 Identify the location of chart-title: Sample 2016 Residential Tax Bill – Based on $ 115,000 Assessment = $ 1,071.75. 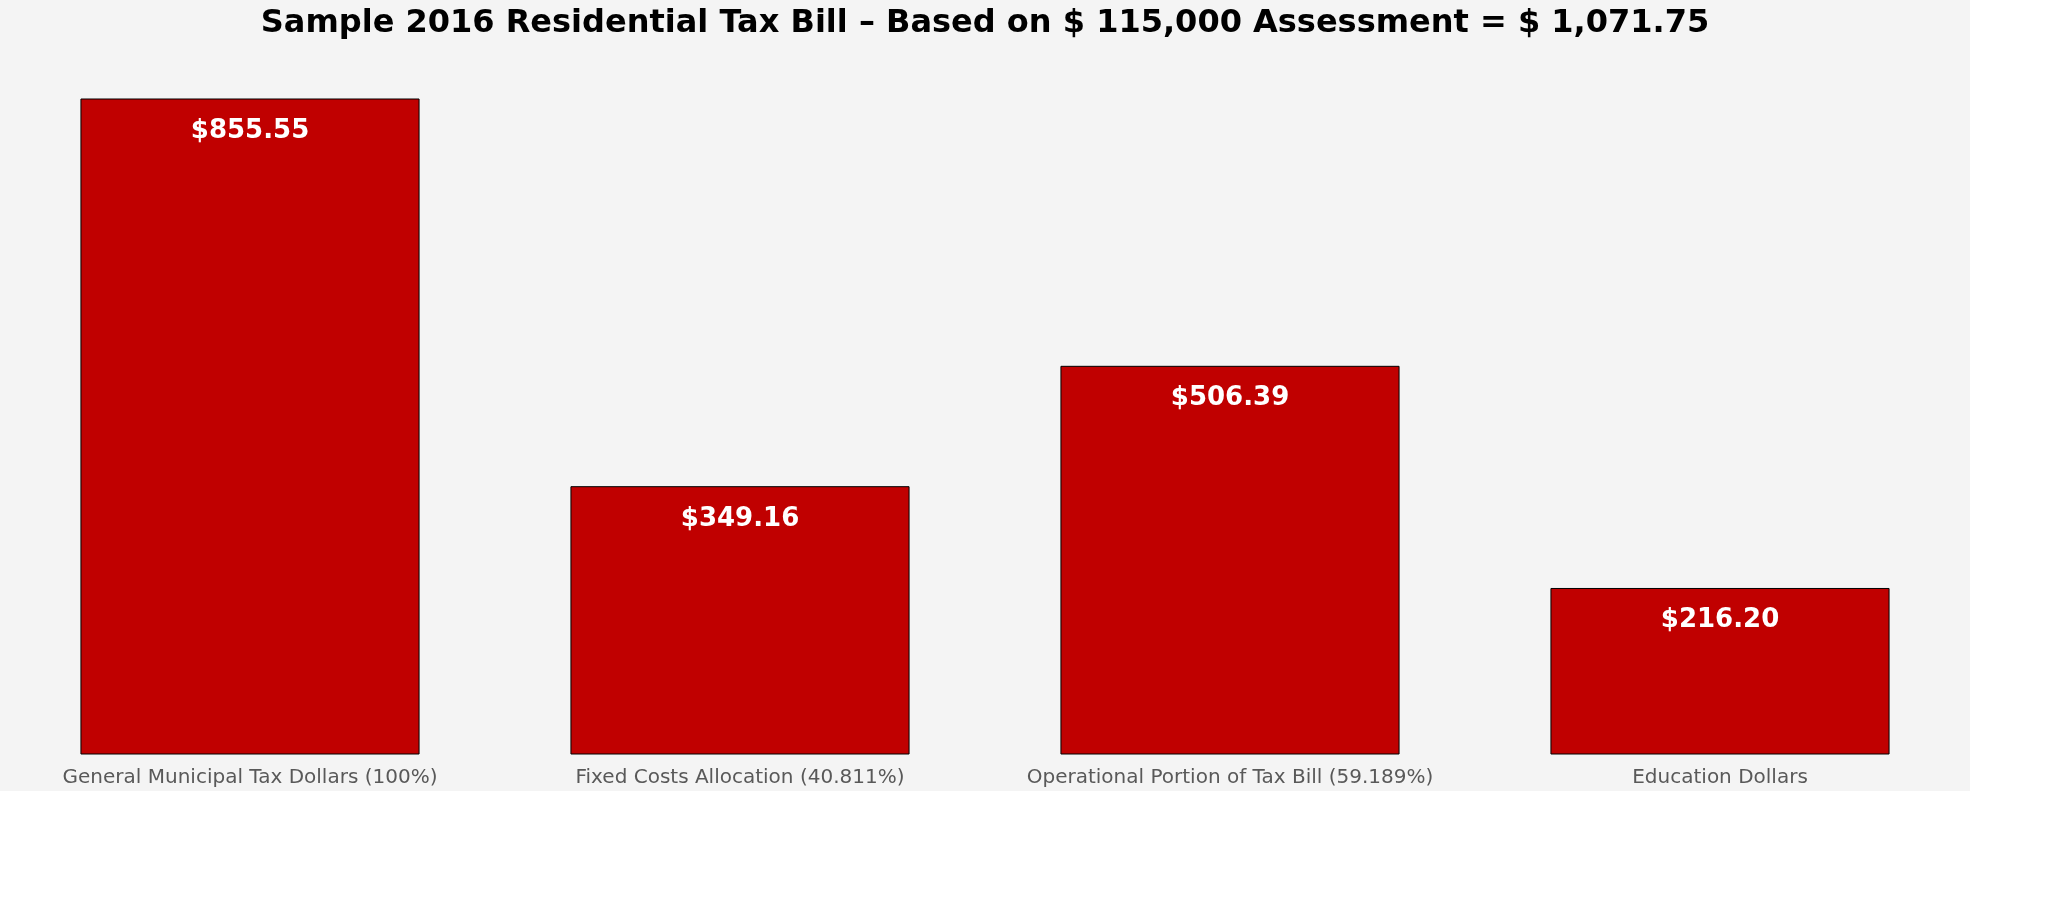
(985, 20).